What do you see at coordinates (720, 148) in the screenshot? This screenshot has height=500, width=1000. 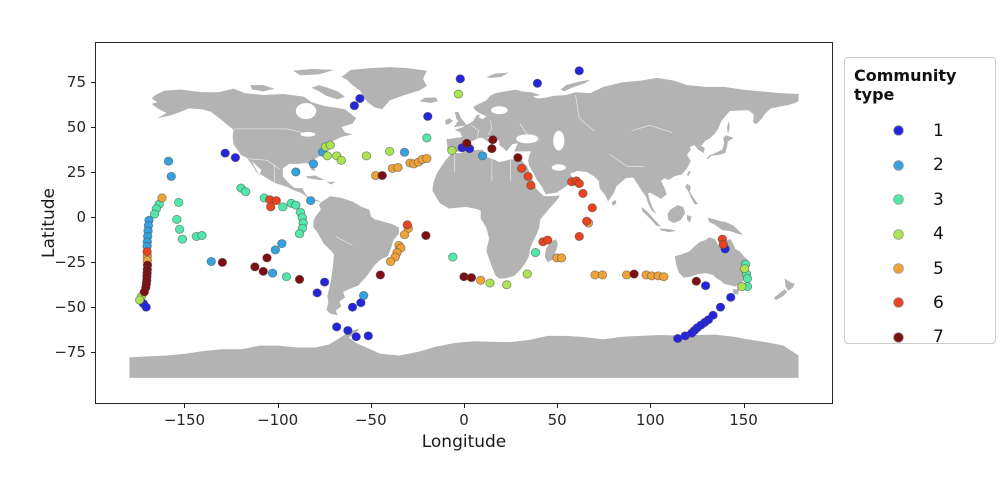 I see `land-japan` at bounding box center [720, 148].